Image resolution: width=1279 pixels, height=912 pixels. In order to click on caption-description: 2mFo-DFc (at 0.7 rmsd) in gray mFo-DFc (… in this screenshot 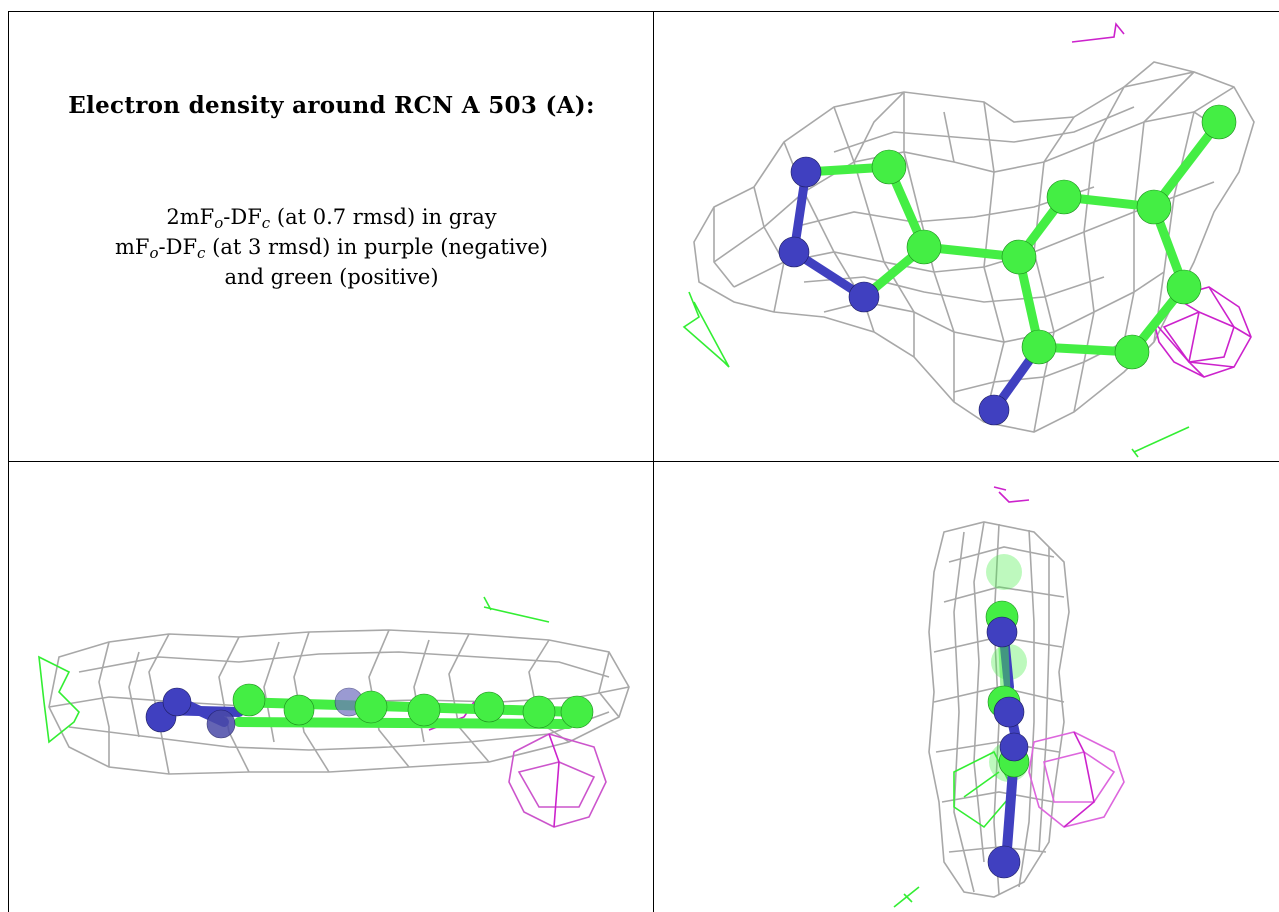, I will do `click(331, 247)`.